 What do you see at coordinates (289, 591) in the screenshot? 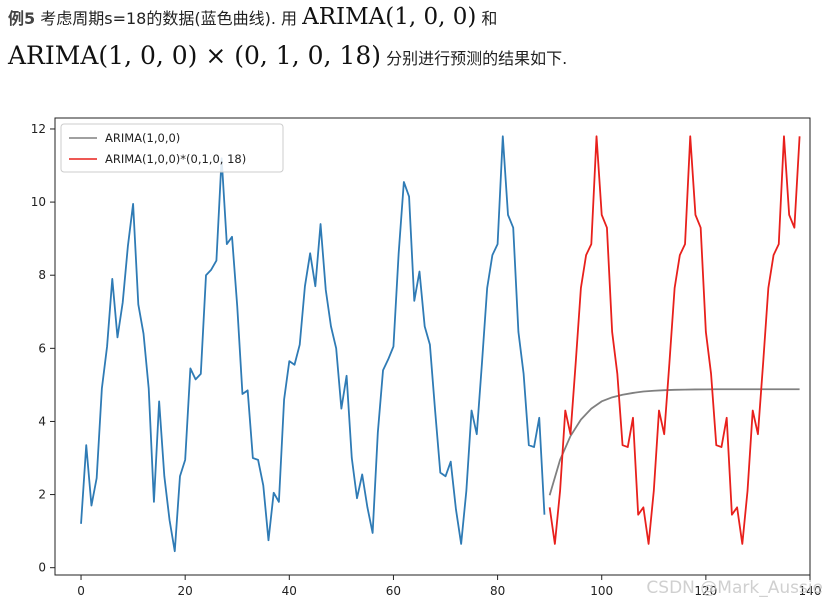
I see `x-tick-label: 40` at bounding box center [289, 591].